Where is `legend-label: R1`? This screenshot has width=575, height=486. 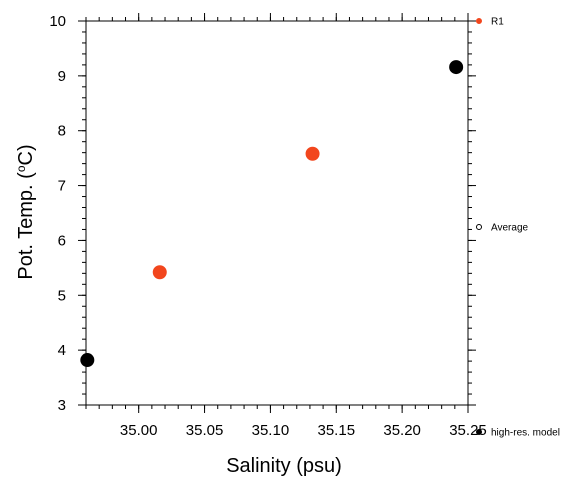 legend-label: R1 is located at coordinates (497, 22).